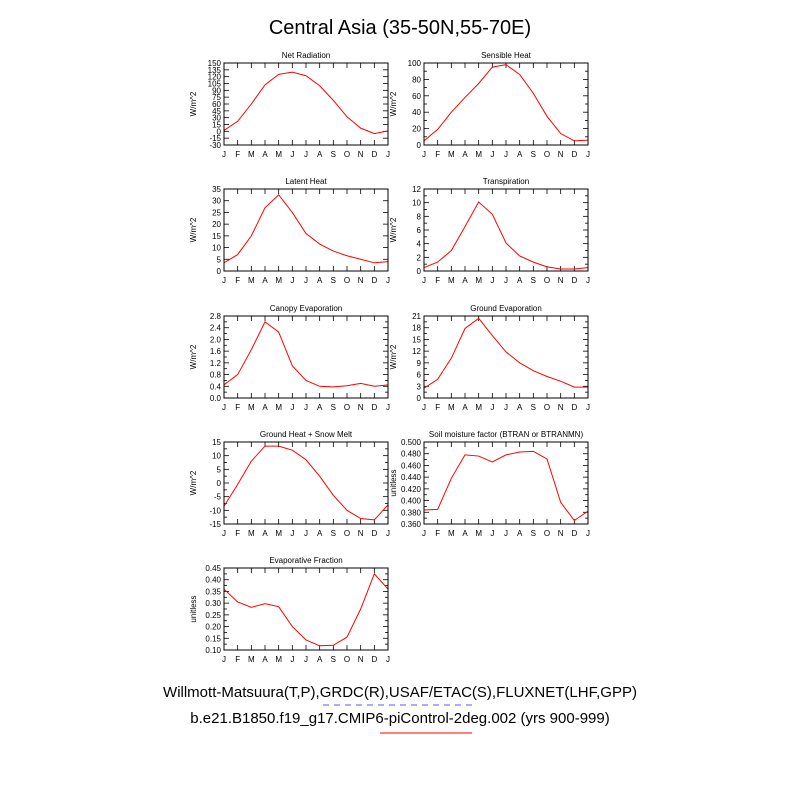 This screenshot has width=800, height=800. I want to click on soil-moisture-factor-btran-or-btranmn-xtick-label: F, so click(437, 533).